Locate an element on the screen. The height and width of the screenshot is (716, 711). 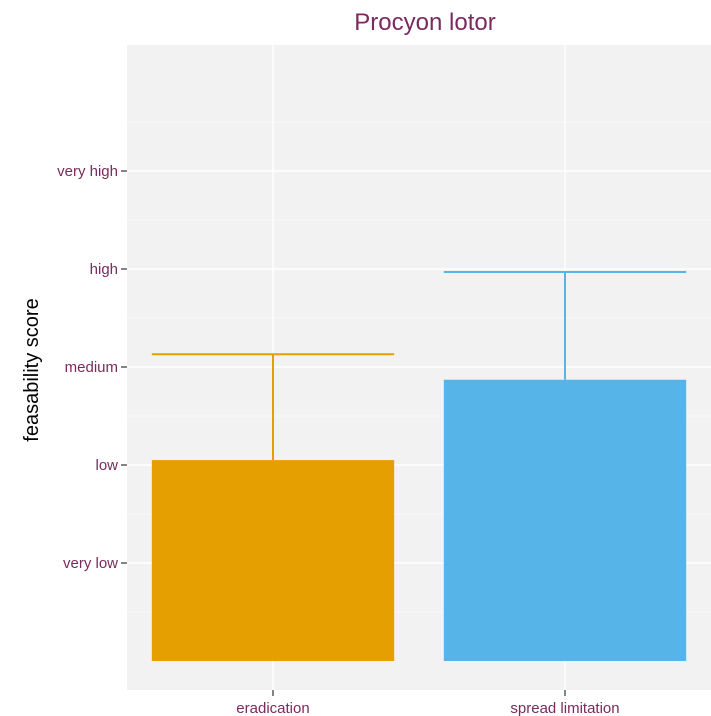
y-tick-label: medium is located at coordinates (91, 367).